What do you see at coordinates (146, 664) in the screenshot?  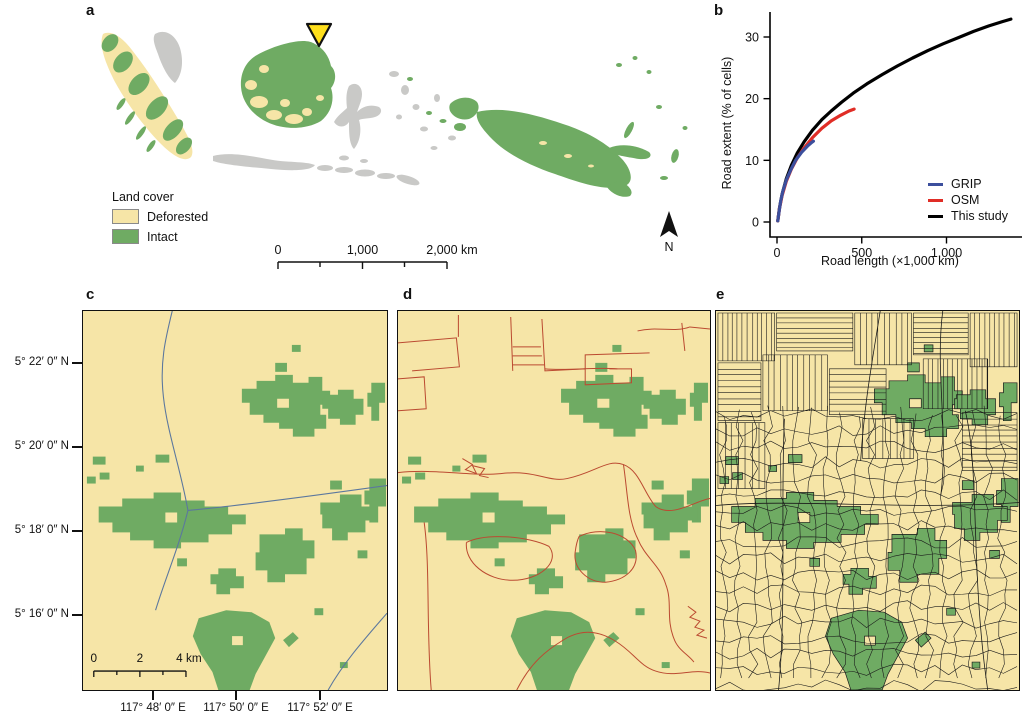 I see `panel-c-scalebar: 0 2 4 km` at bounding box center [146, 664].